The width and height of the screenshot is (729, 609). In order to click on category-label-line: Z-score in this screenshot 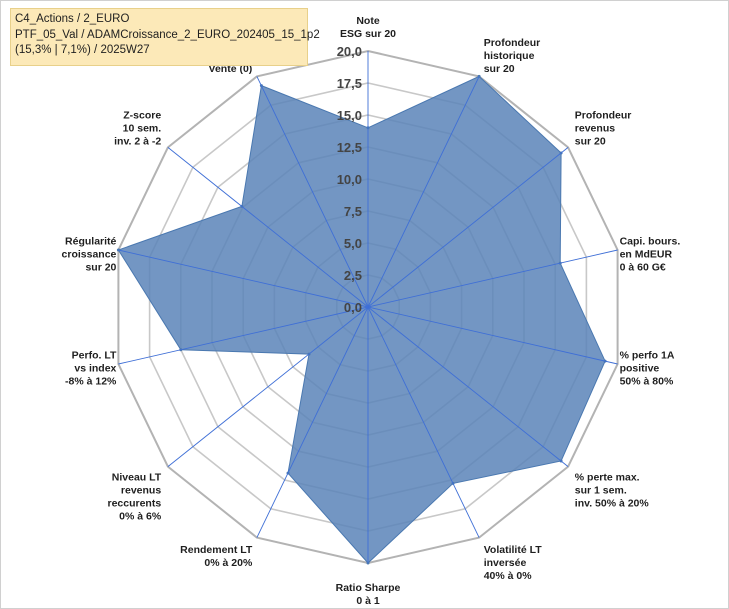, I will do `click(142, 116)`.